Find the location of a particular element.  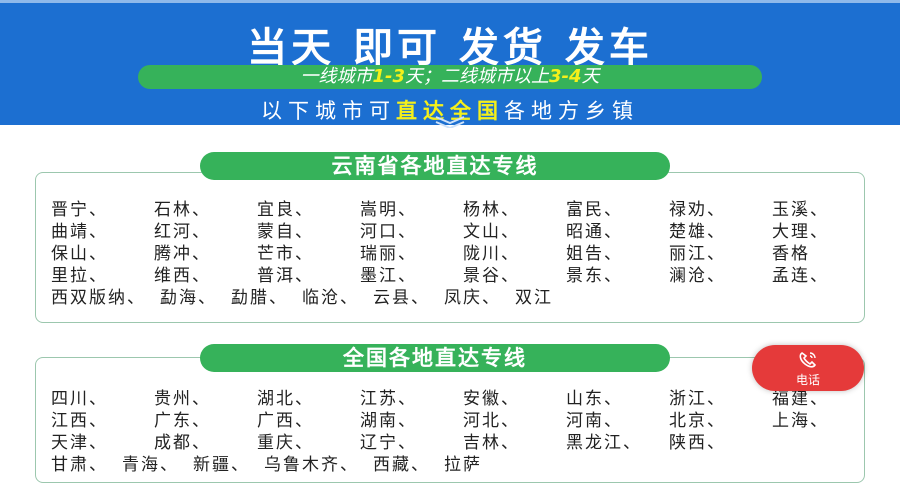

subtitle-highlight: 直达全国 is located at coordinates (450, 111).